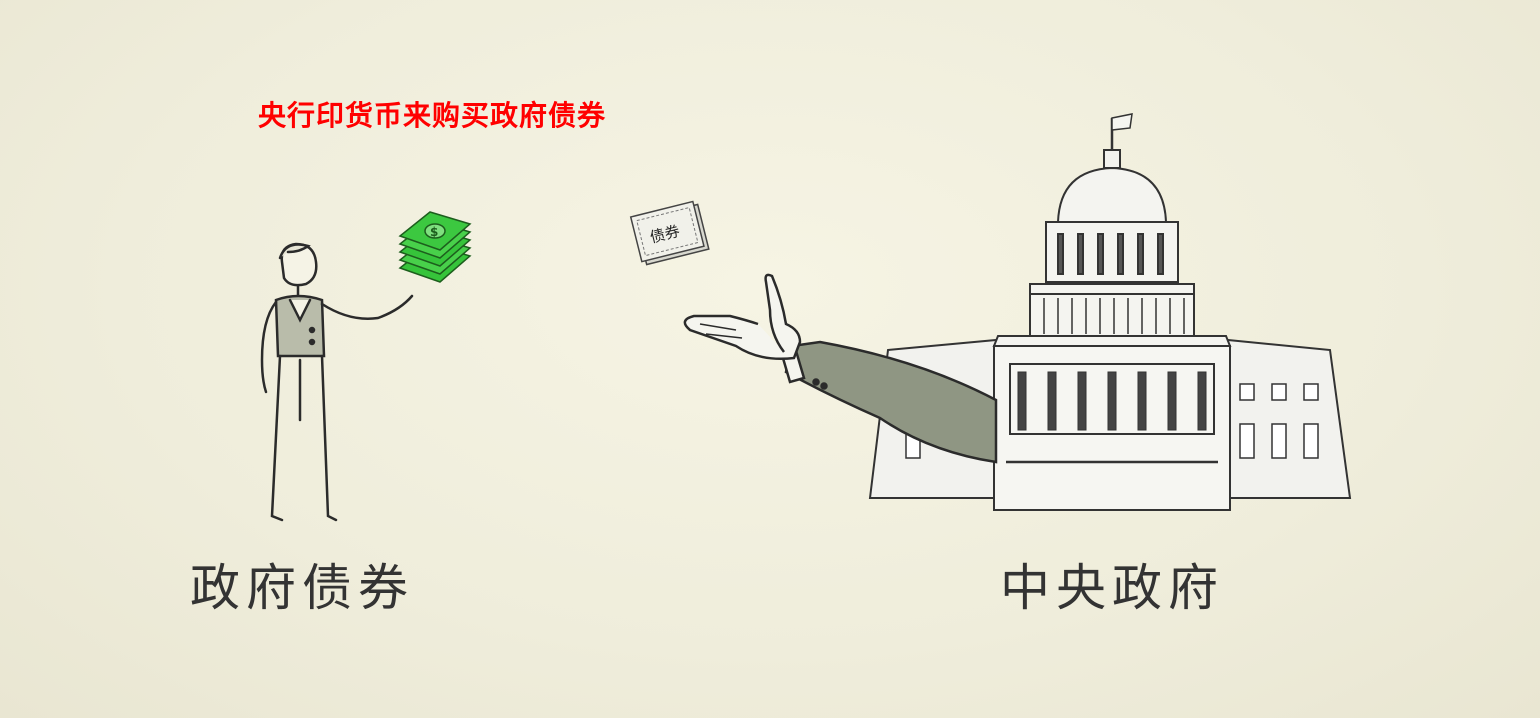  What do you see at coordinates (432, 115) in the screenshot?
I see `caption-text: 央行印货币来购买政府债券` at bounding box center [432, 115].